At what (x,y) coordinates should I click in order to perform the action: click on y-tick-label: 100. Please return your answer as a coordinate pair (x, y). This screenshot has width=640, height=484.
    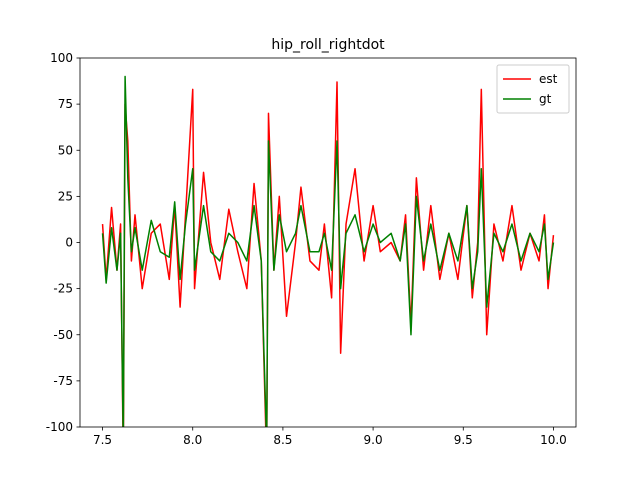
    Looking at the image, I should click on (61, 58).